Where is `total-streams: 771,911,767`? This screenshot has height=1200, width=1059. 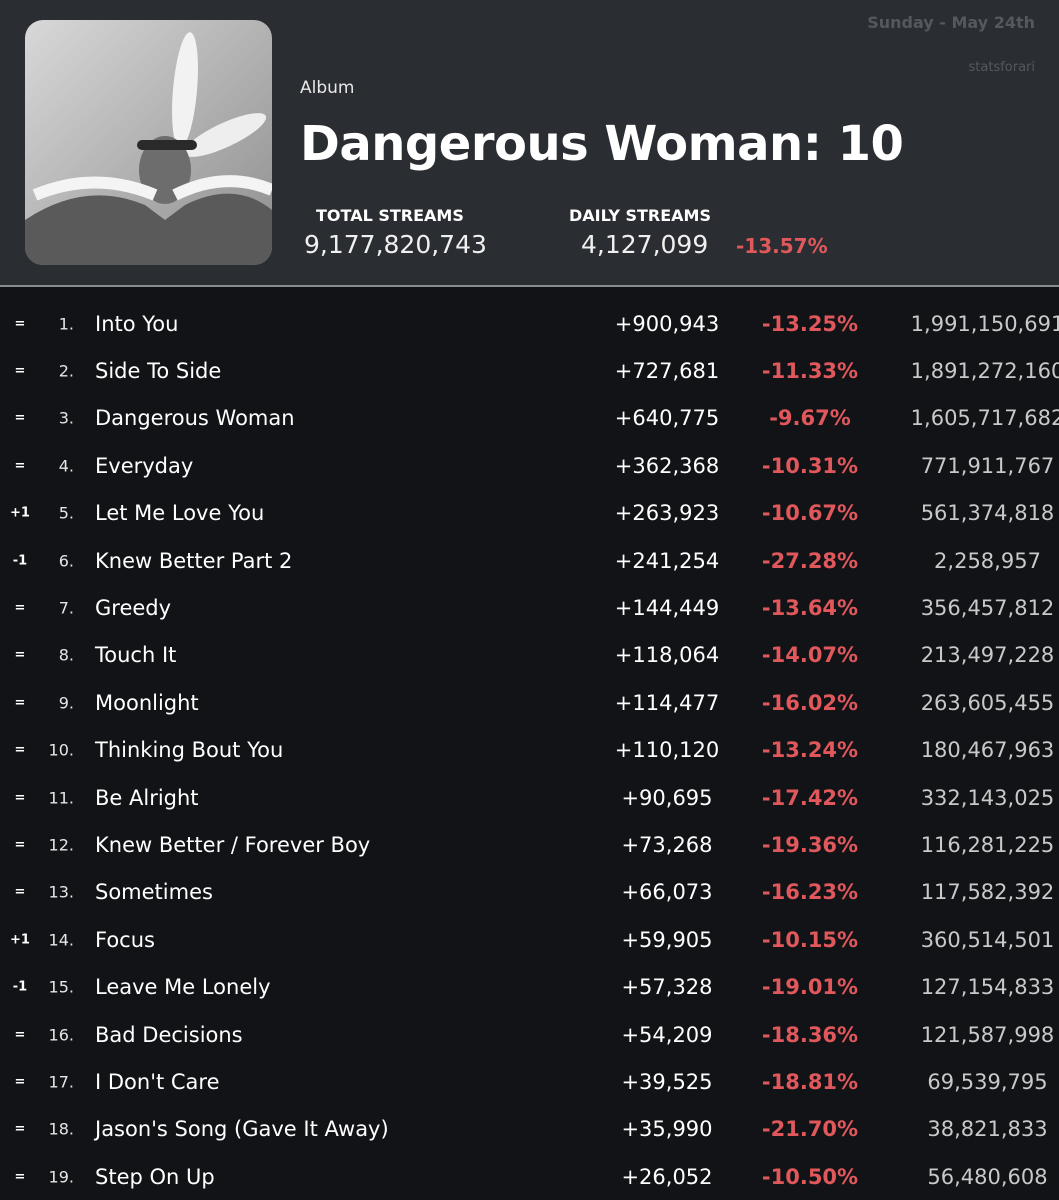
total-streams: 771,911,767 is located at coordinates (987, 465).